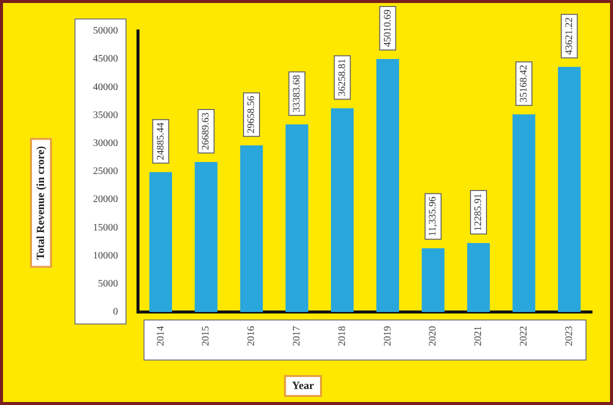 The height and width of the screenshot is (405, 613). What do you see at coordinates (160, 336) in the screenshot?
I see `x-tick-label: 2014` at bounding box center [160, 336].